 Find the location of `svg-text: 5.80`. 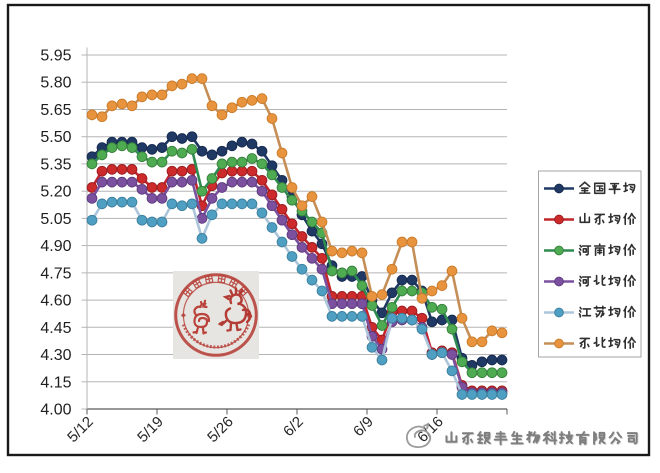

svg-text: 5.80 is located at coordinates (55, 83).